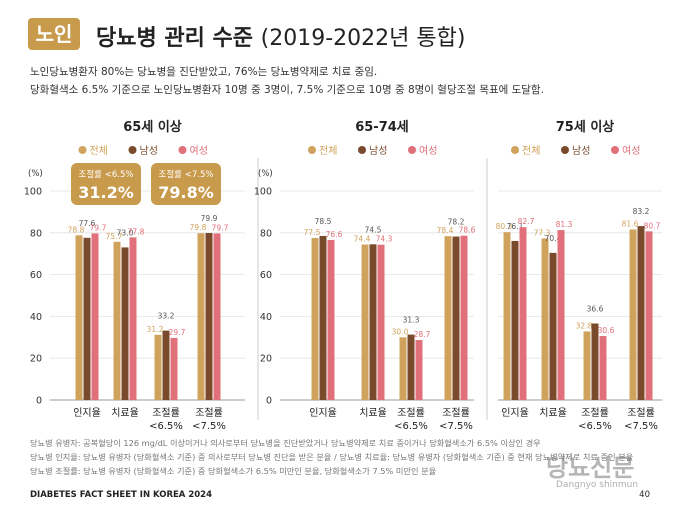  What do you see at coordinates (174, 38) in the screenshot?
I see `title-main: 당뇨병 관리 수준` at bounding box center [174, 38].